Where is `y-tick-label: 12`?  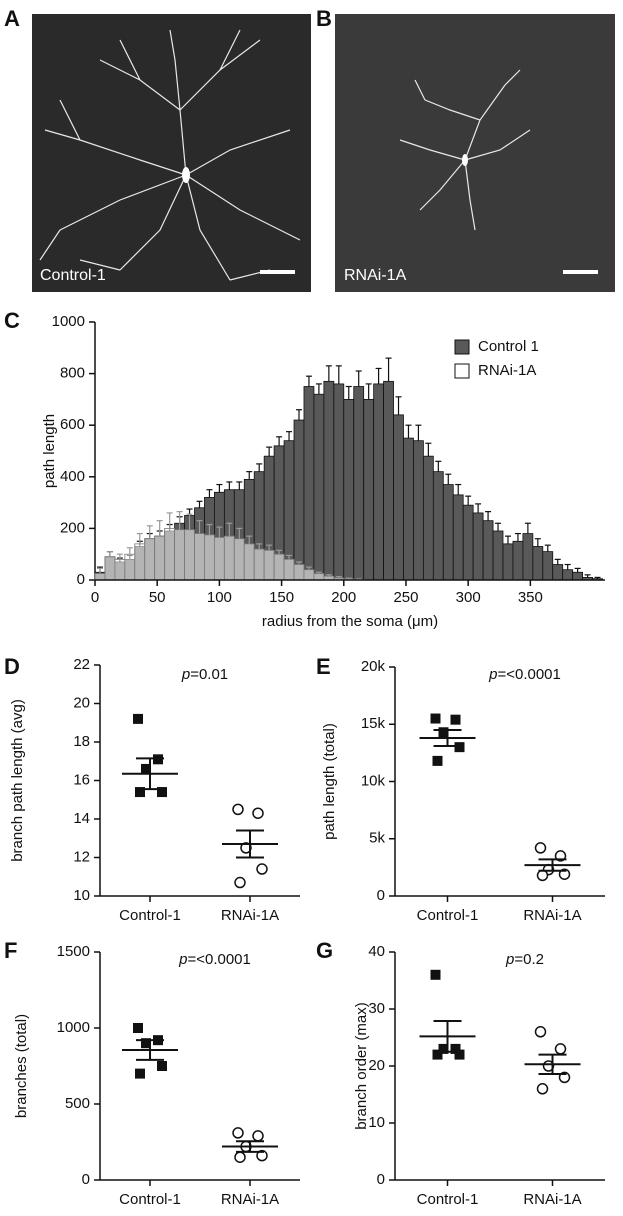
y-tick-label: 12 is located at coordinates (81, 856).